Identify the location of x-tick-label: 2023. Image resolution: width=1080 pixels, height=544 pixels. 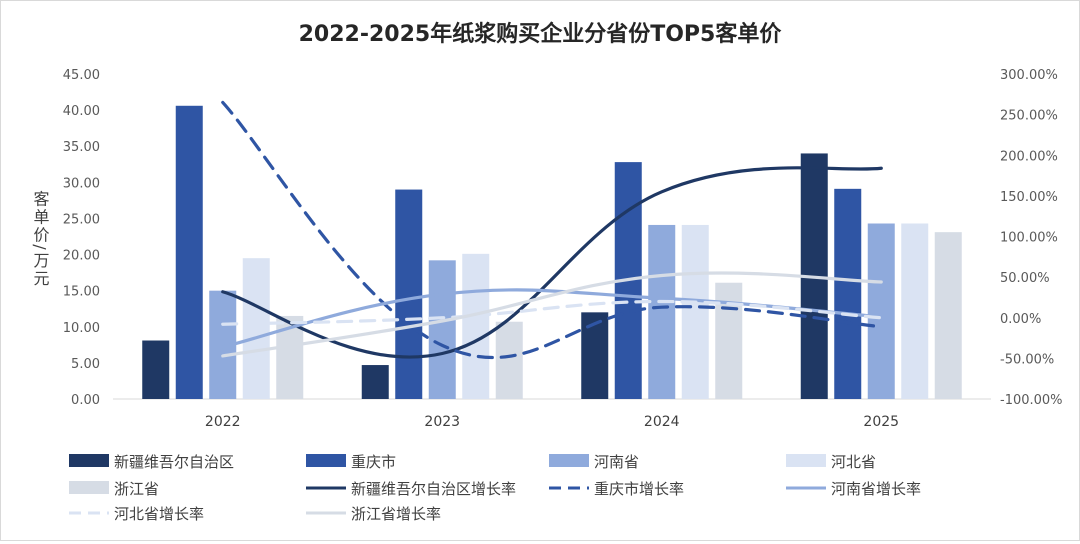
(442, 422).